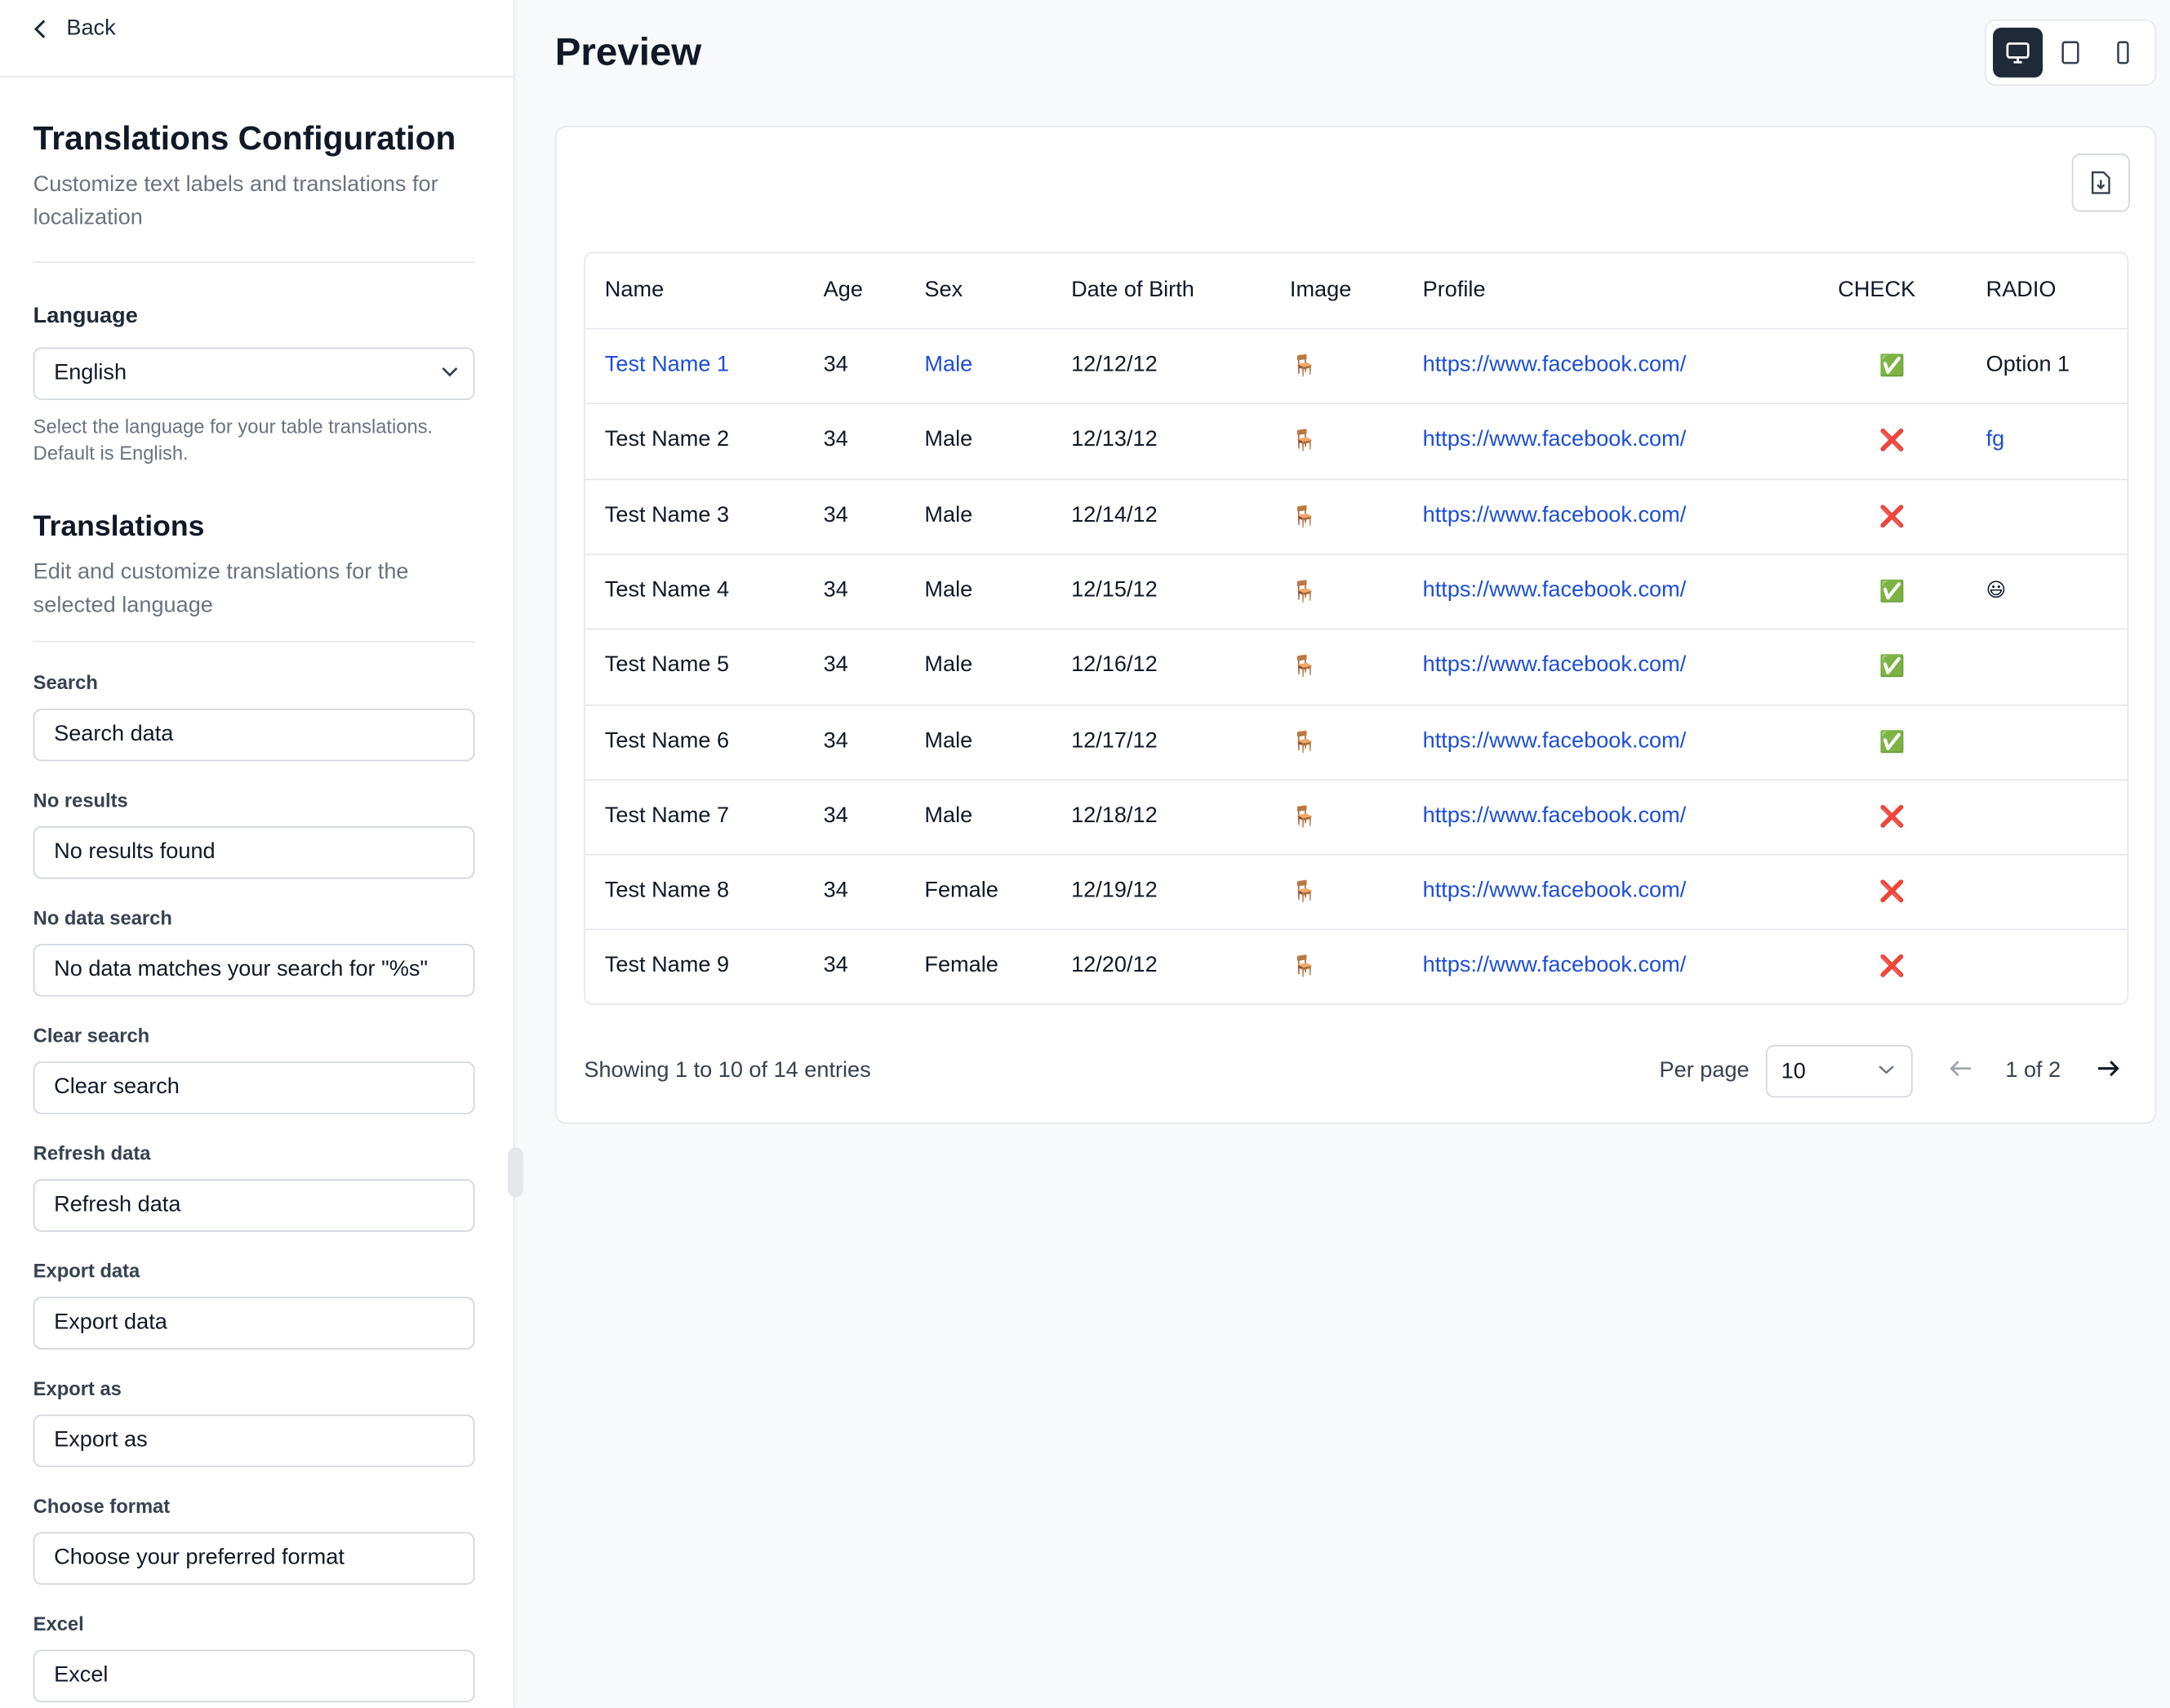 The height and width of the screenshot is (1708, 2170). What do you see at coordinates (254, 1205) in the screenshot?
I see `field-input: Refresh data` at bounding box center [254, 1205].